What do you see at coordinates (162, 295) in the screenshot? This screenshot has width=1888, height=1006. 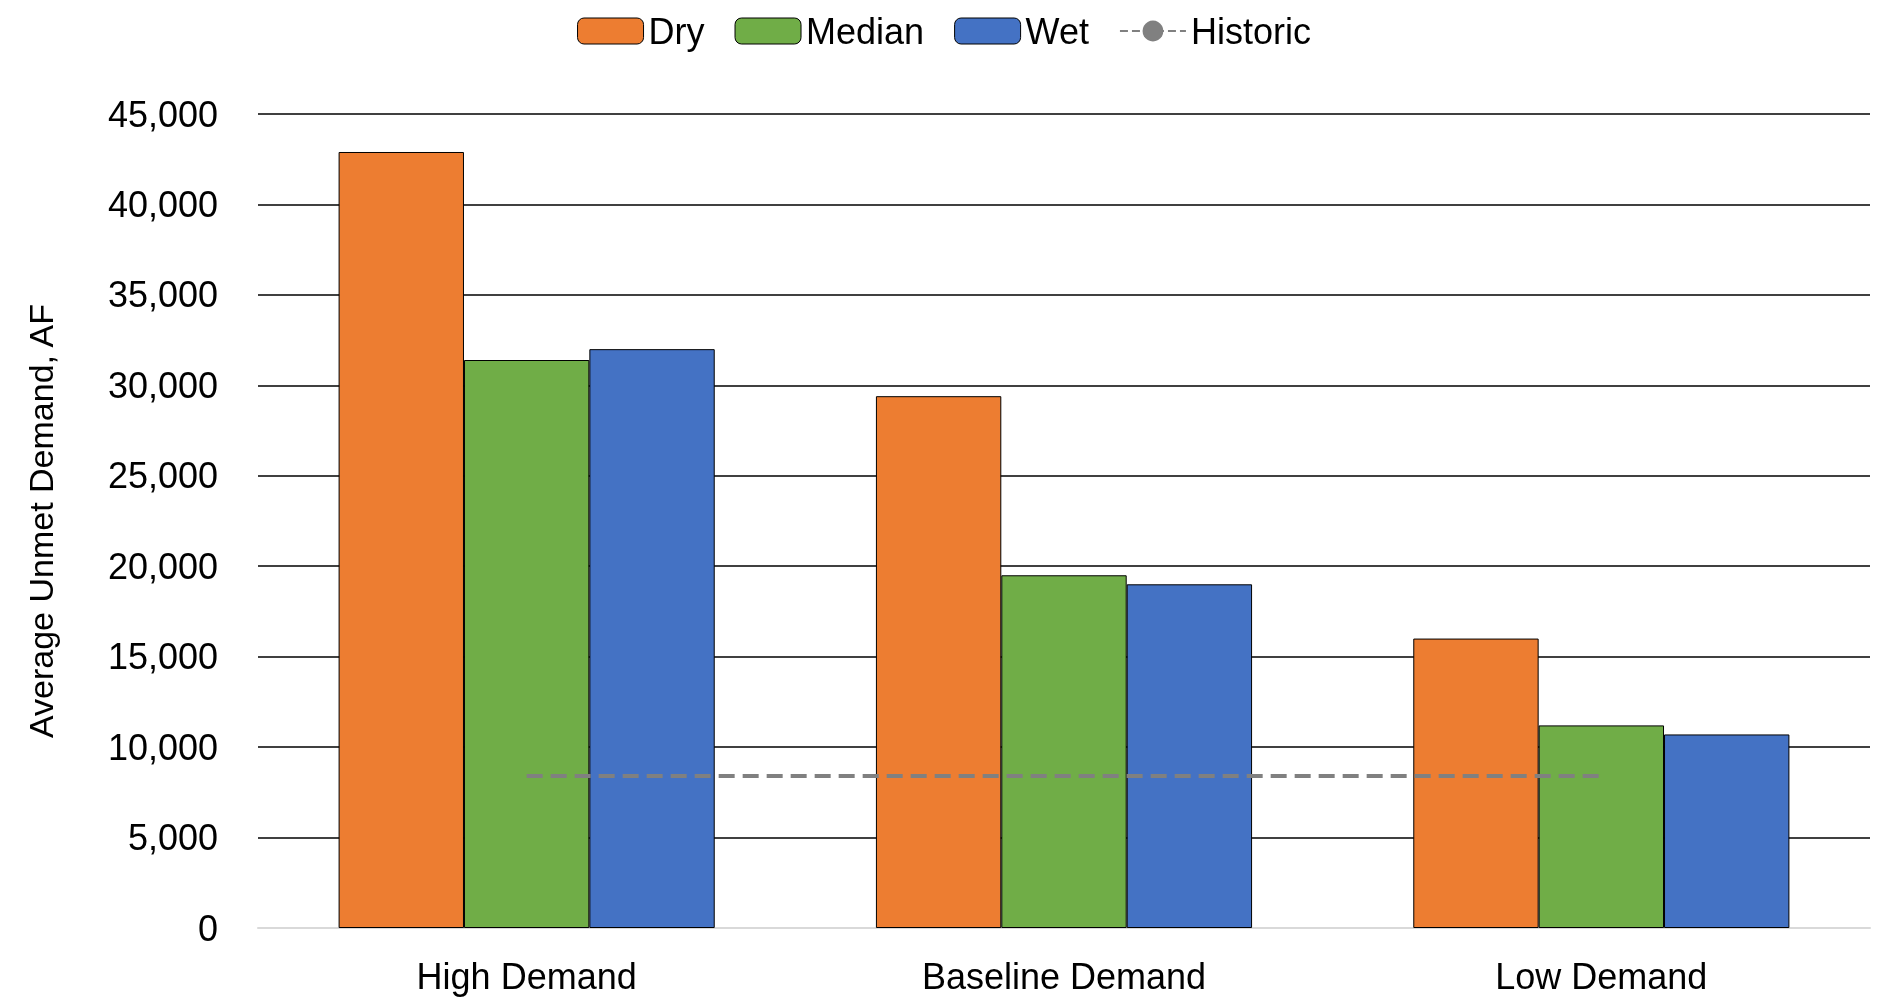 I see `y-tick-label: 35,000` at bounding box center [162, 295].